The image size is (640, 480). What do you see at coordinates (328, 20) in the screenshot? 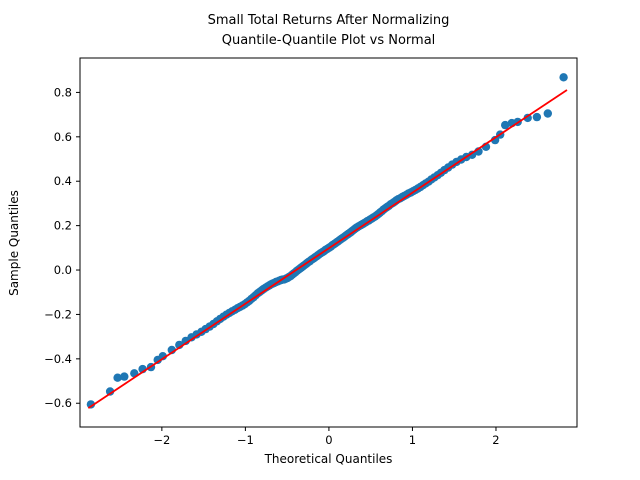
I see `chart-title-line-1: Small Total Returns After Normalizing` at bounding box center [328, 20].